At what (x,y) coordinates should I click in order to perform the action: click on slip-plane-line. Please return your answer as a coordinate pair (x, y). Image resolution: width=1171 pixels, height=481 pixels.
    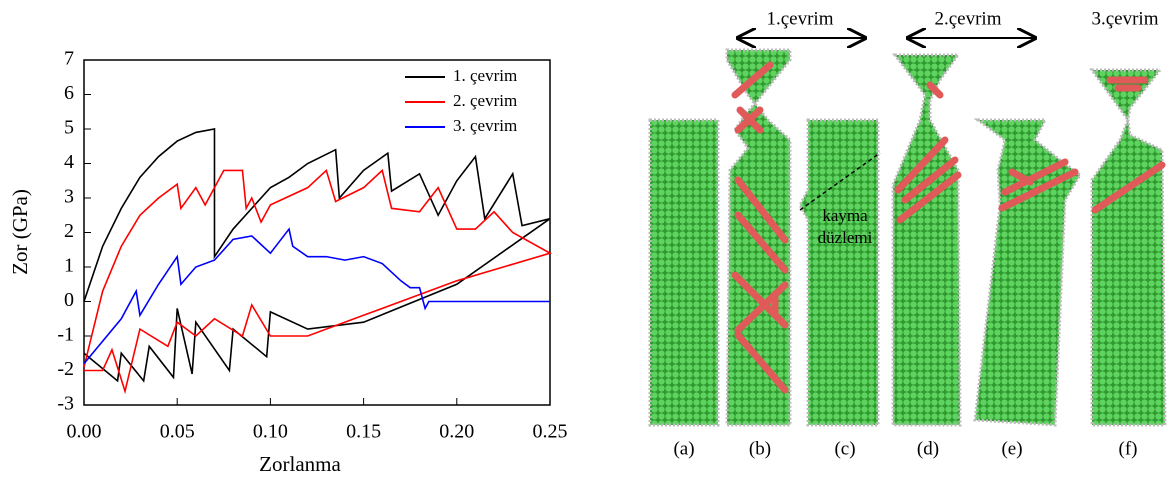
    Looking at the image, I should click on (840, 181).